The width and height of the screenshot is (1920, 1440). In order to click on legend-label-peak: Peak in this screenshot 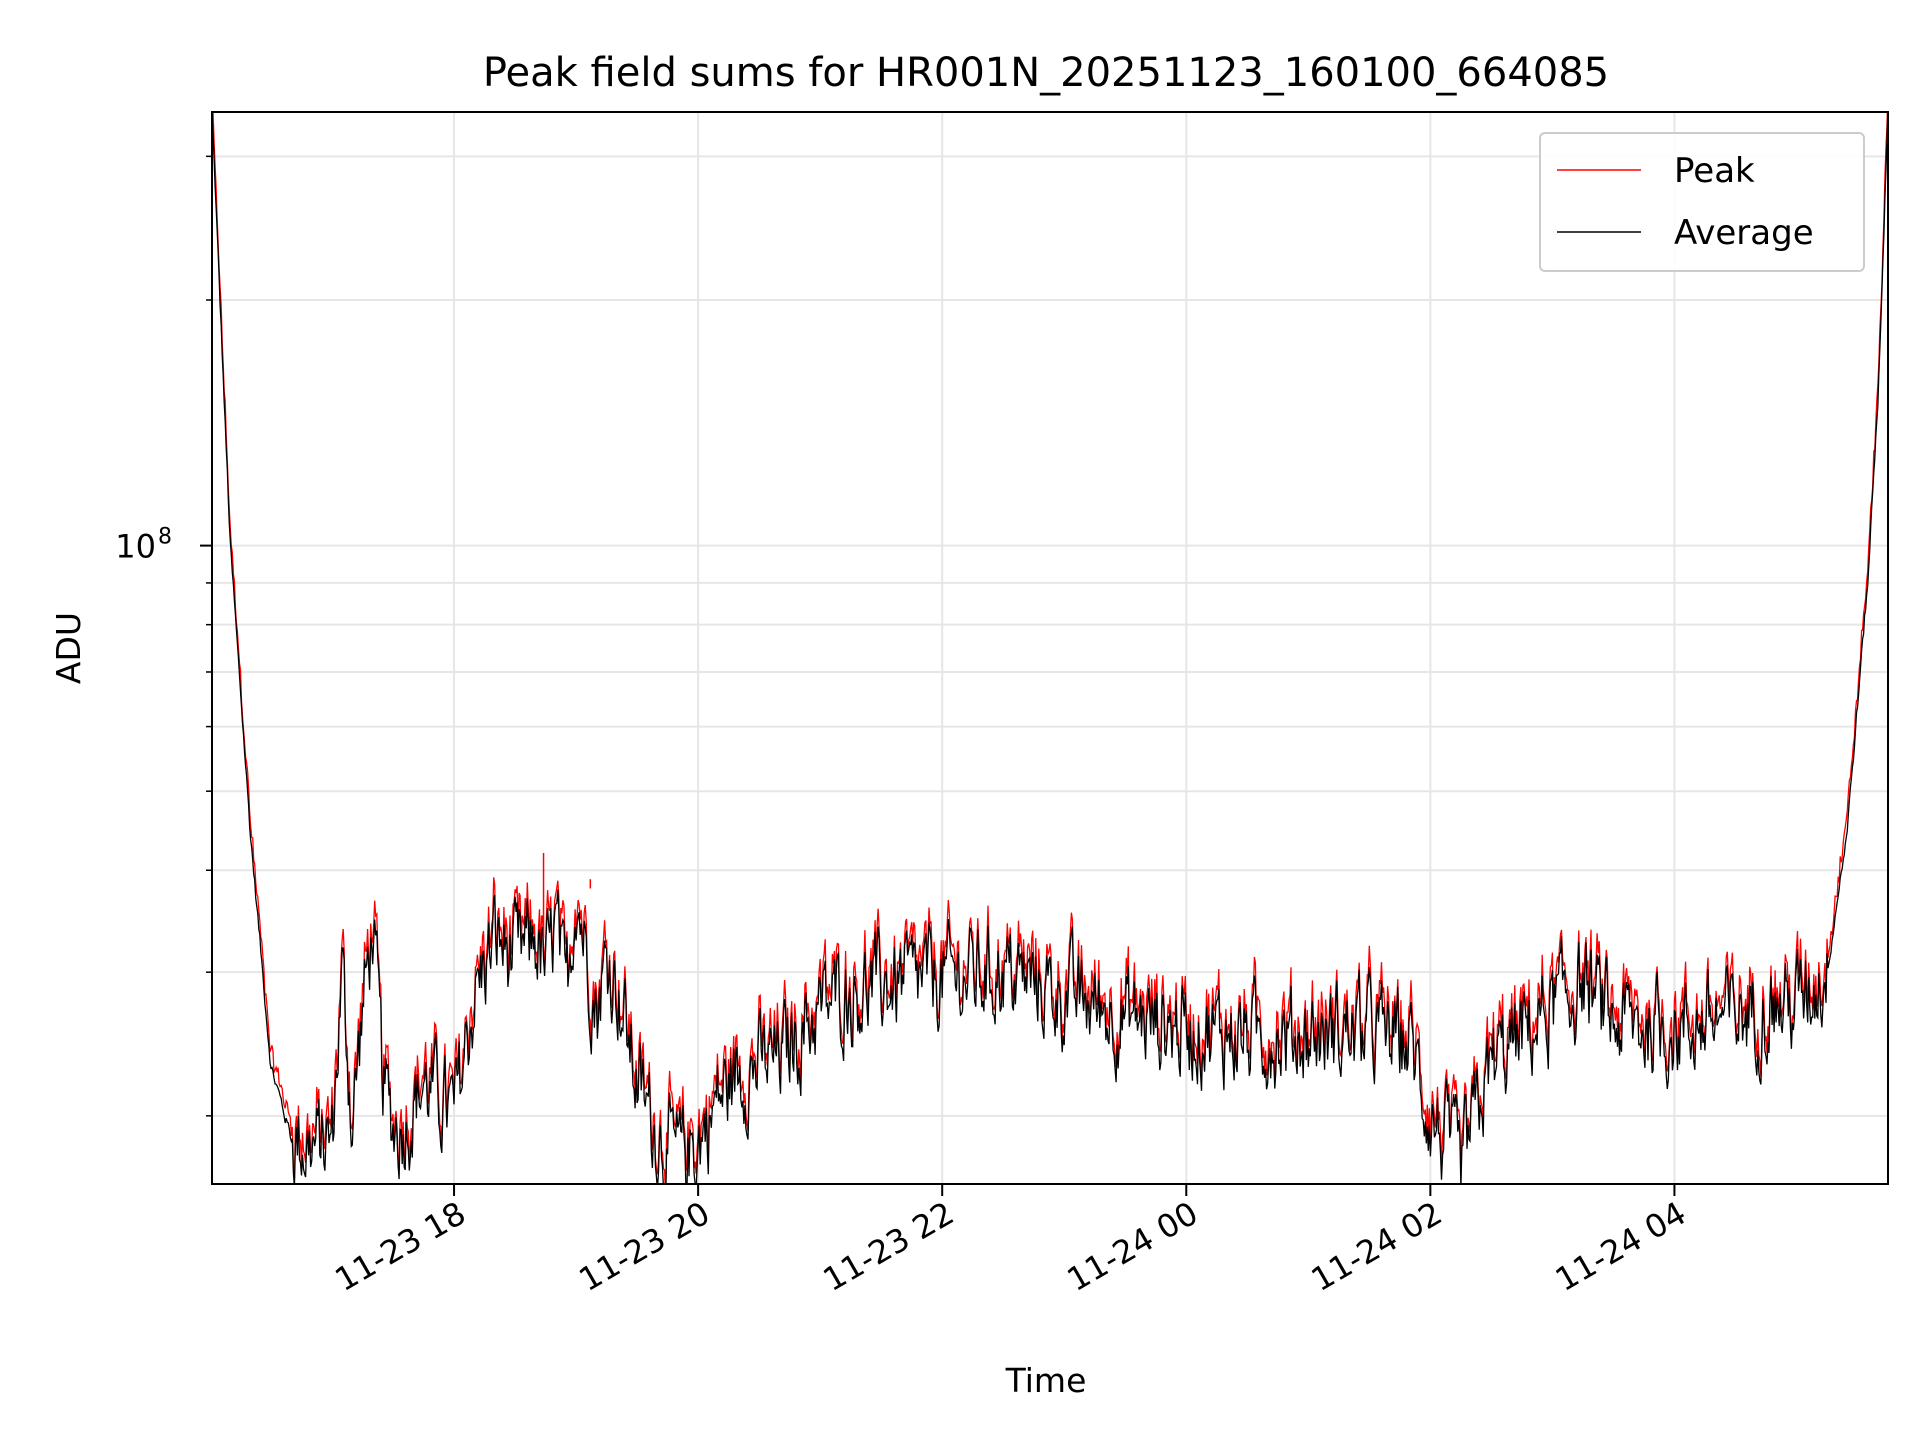, I will do `click(1714, 171)`.